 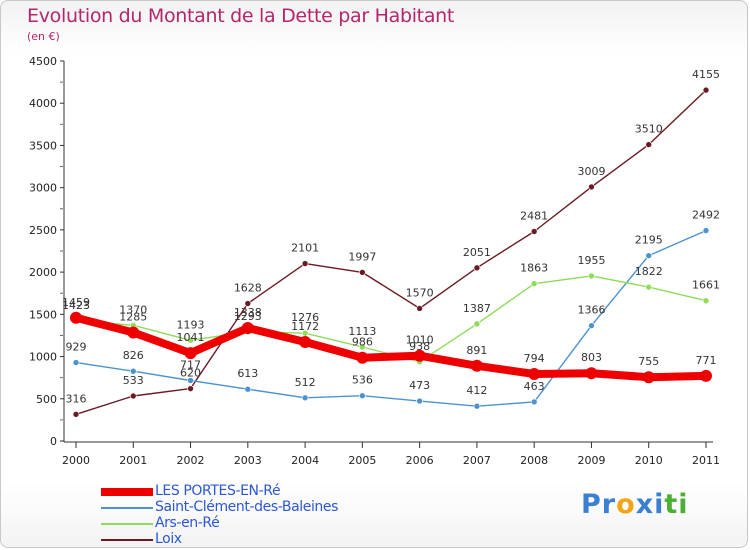 I want to click on x-tick-label: 2005, so click(x=362, y=460).